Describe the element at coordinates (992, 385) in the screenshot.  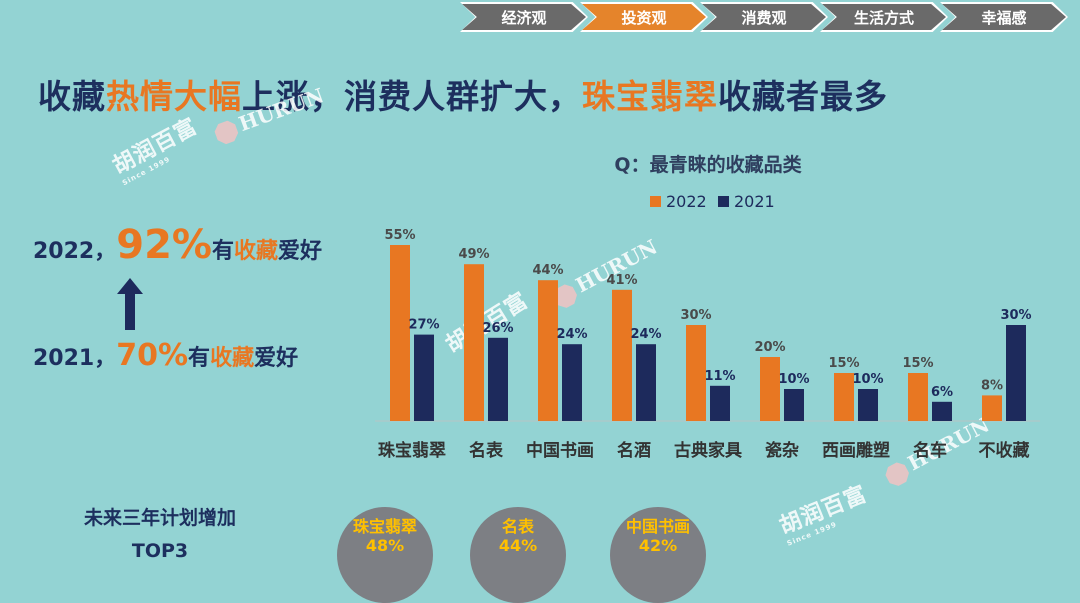
I see `data-label-2022-8: 8%` at that location.